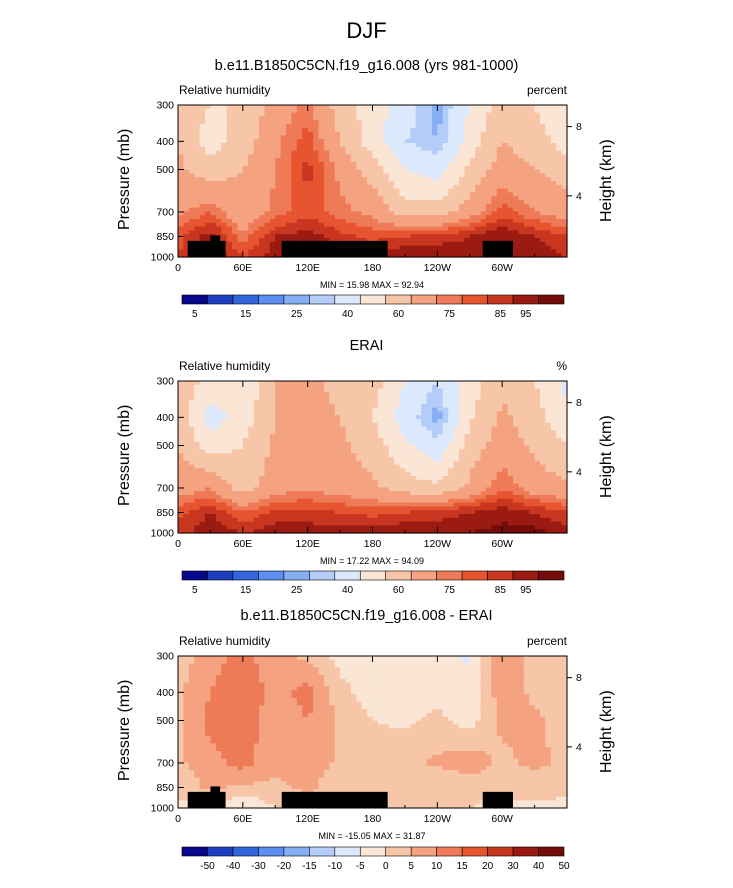 The image size is (733, 888). I want to click on panel1-terrain-block, so click(221, 248).